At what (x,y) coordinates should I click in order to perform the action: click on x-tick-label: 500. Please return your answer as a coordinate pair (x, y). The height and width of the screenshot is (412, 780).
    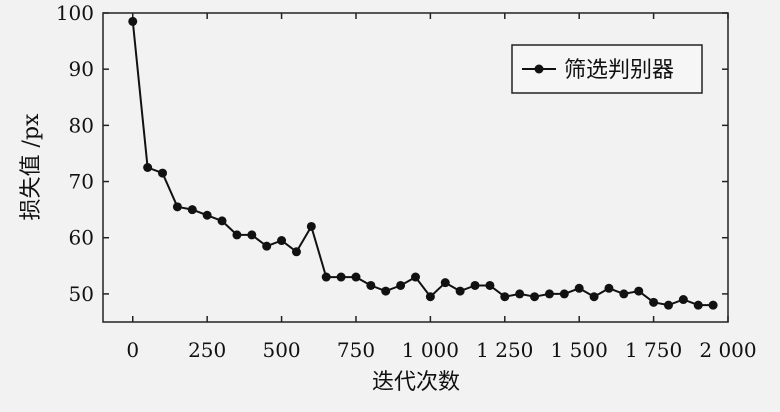
    Looking at the image, I should click on (281, 350).